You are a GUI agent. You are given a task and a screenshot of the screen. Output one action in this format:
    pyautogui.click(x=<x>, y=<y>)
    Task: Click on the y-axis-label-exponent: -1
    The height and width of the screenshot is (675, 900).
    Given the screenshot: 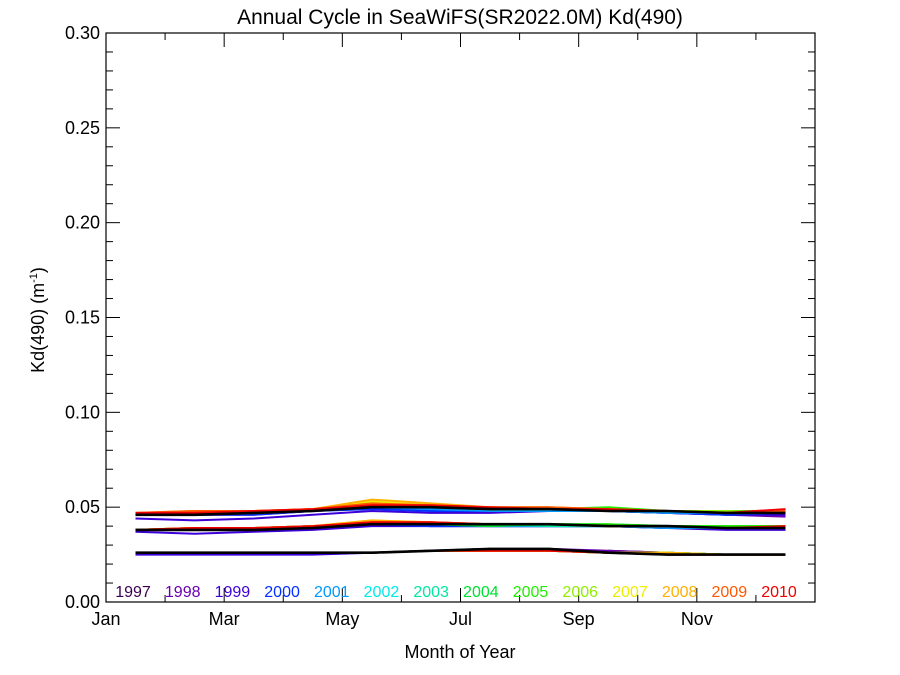 What is the action you would take?
    pyautogui.click(x=34, y=278)
    